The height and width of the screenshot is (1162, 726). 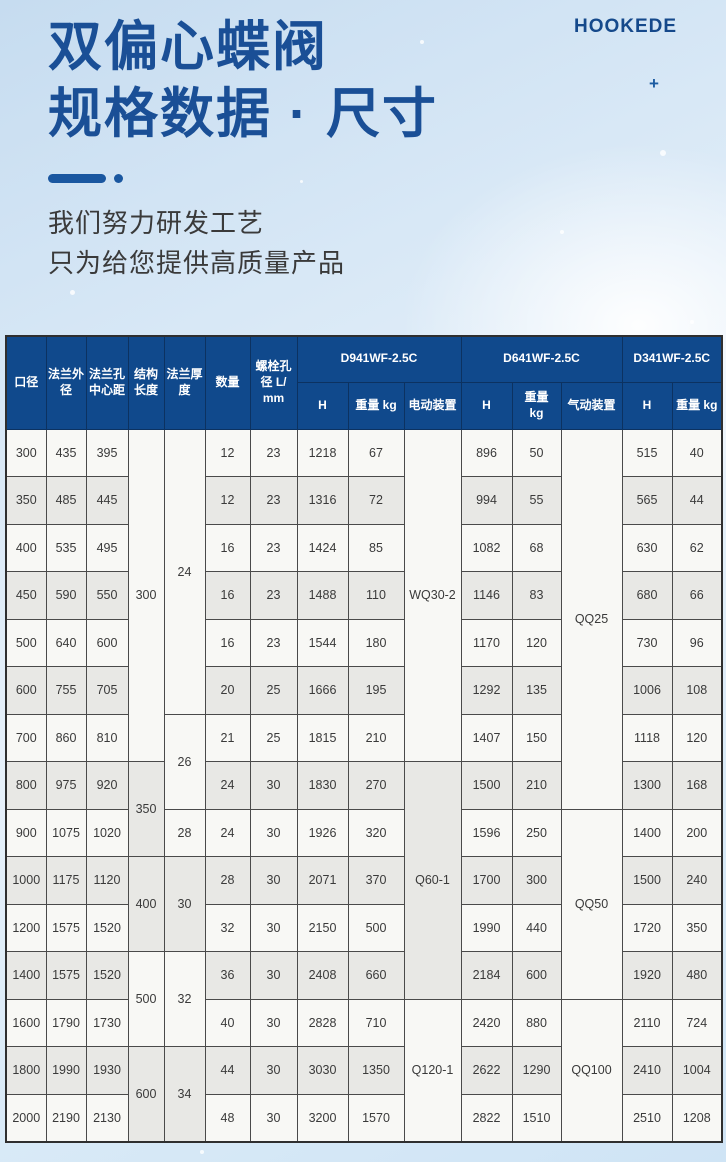 What do you see at coordinates (227, 1117) in the screenshot?
I see `table-cell: 48` at bounding box center [227, 1117].